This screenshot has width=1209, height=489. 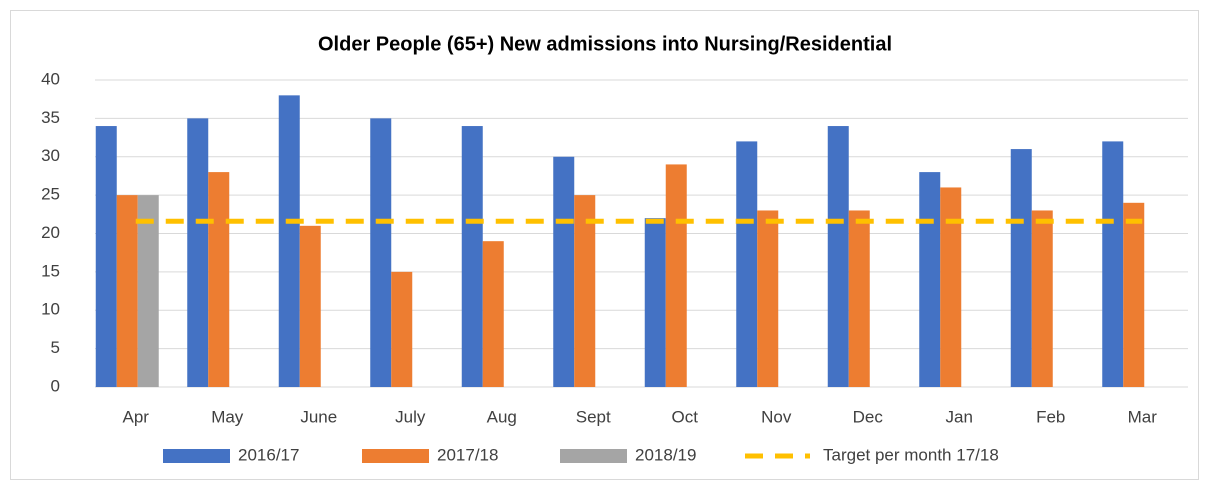 What do you see at coordinates (502, 416) in the screenshot?
I see `x-tick-label: Aug` at bounding box center [502, 416].